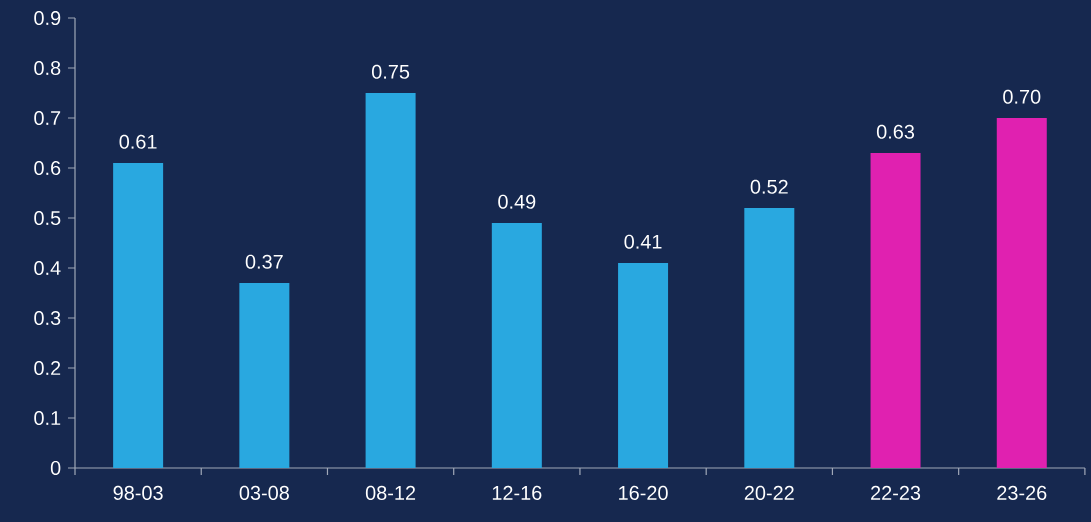  What do you see at coordinates (47, 218) in the screenshot?
I see `y-tick-label: 0.5` at bounding box center [47, 218].